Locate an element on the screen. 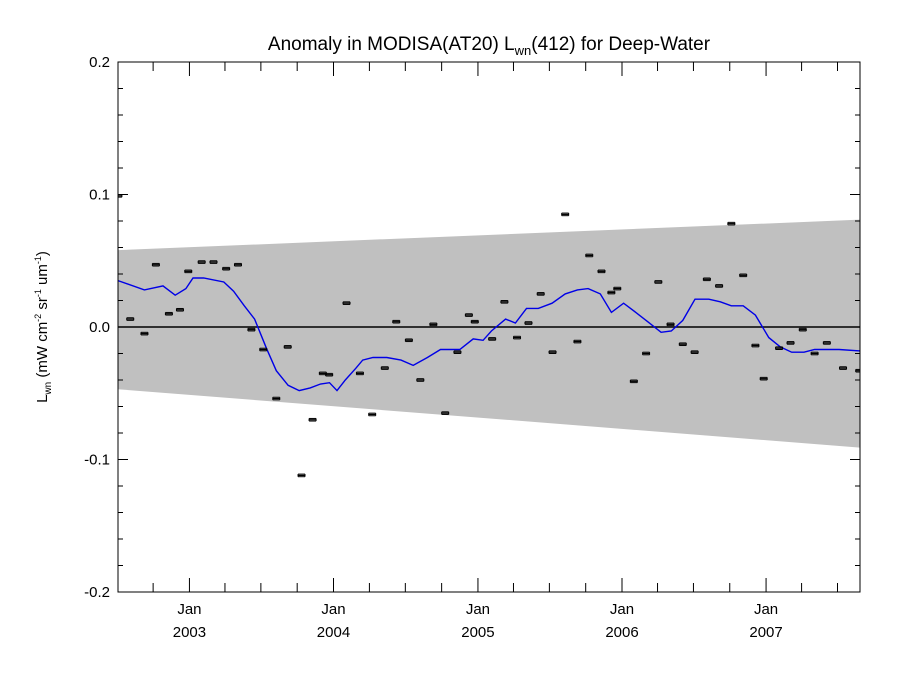 The height and width of the screenshot is (675, 900). y-tick-label: 0.0 is located at coordinates (99, 327).